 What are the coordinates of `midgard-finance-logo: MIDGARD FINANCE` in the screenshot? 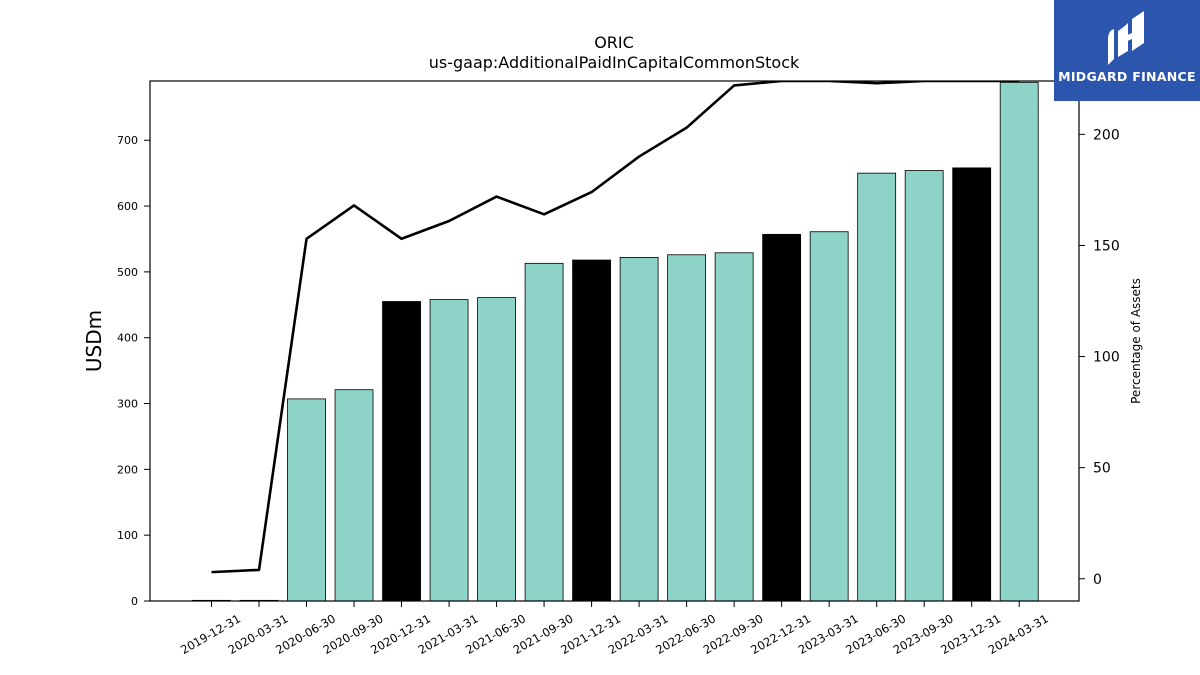 It's located at (1127, 50).